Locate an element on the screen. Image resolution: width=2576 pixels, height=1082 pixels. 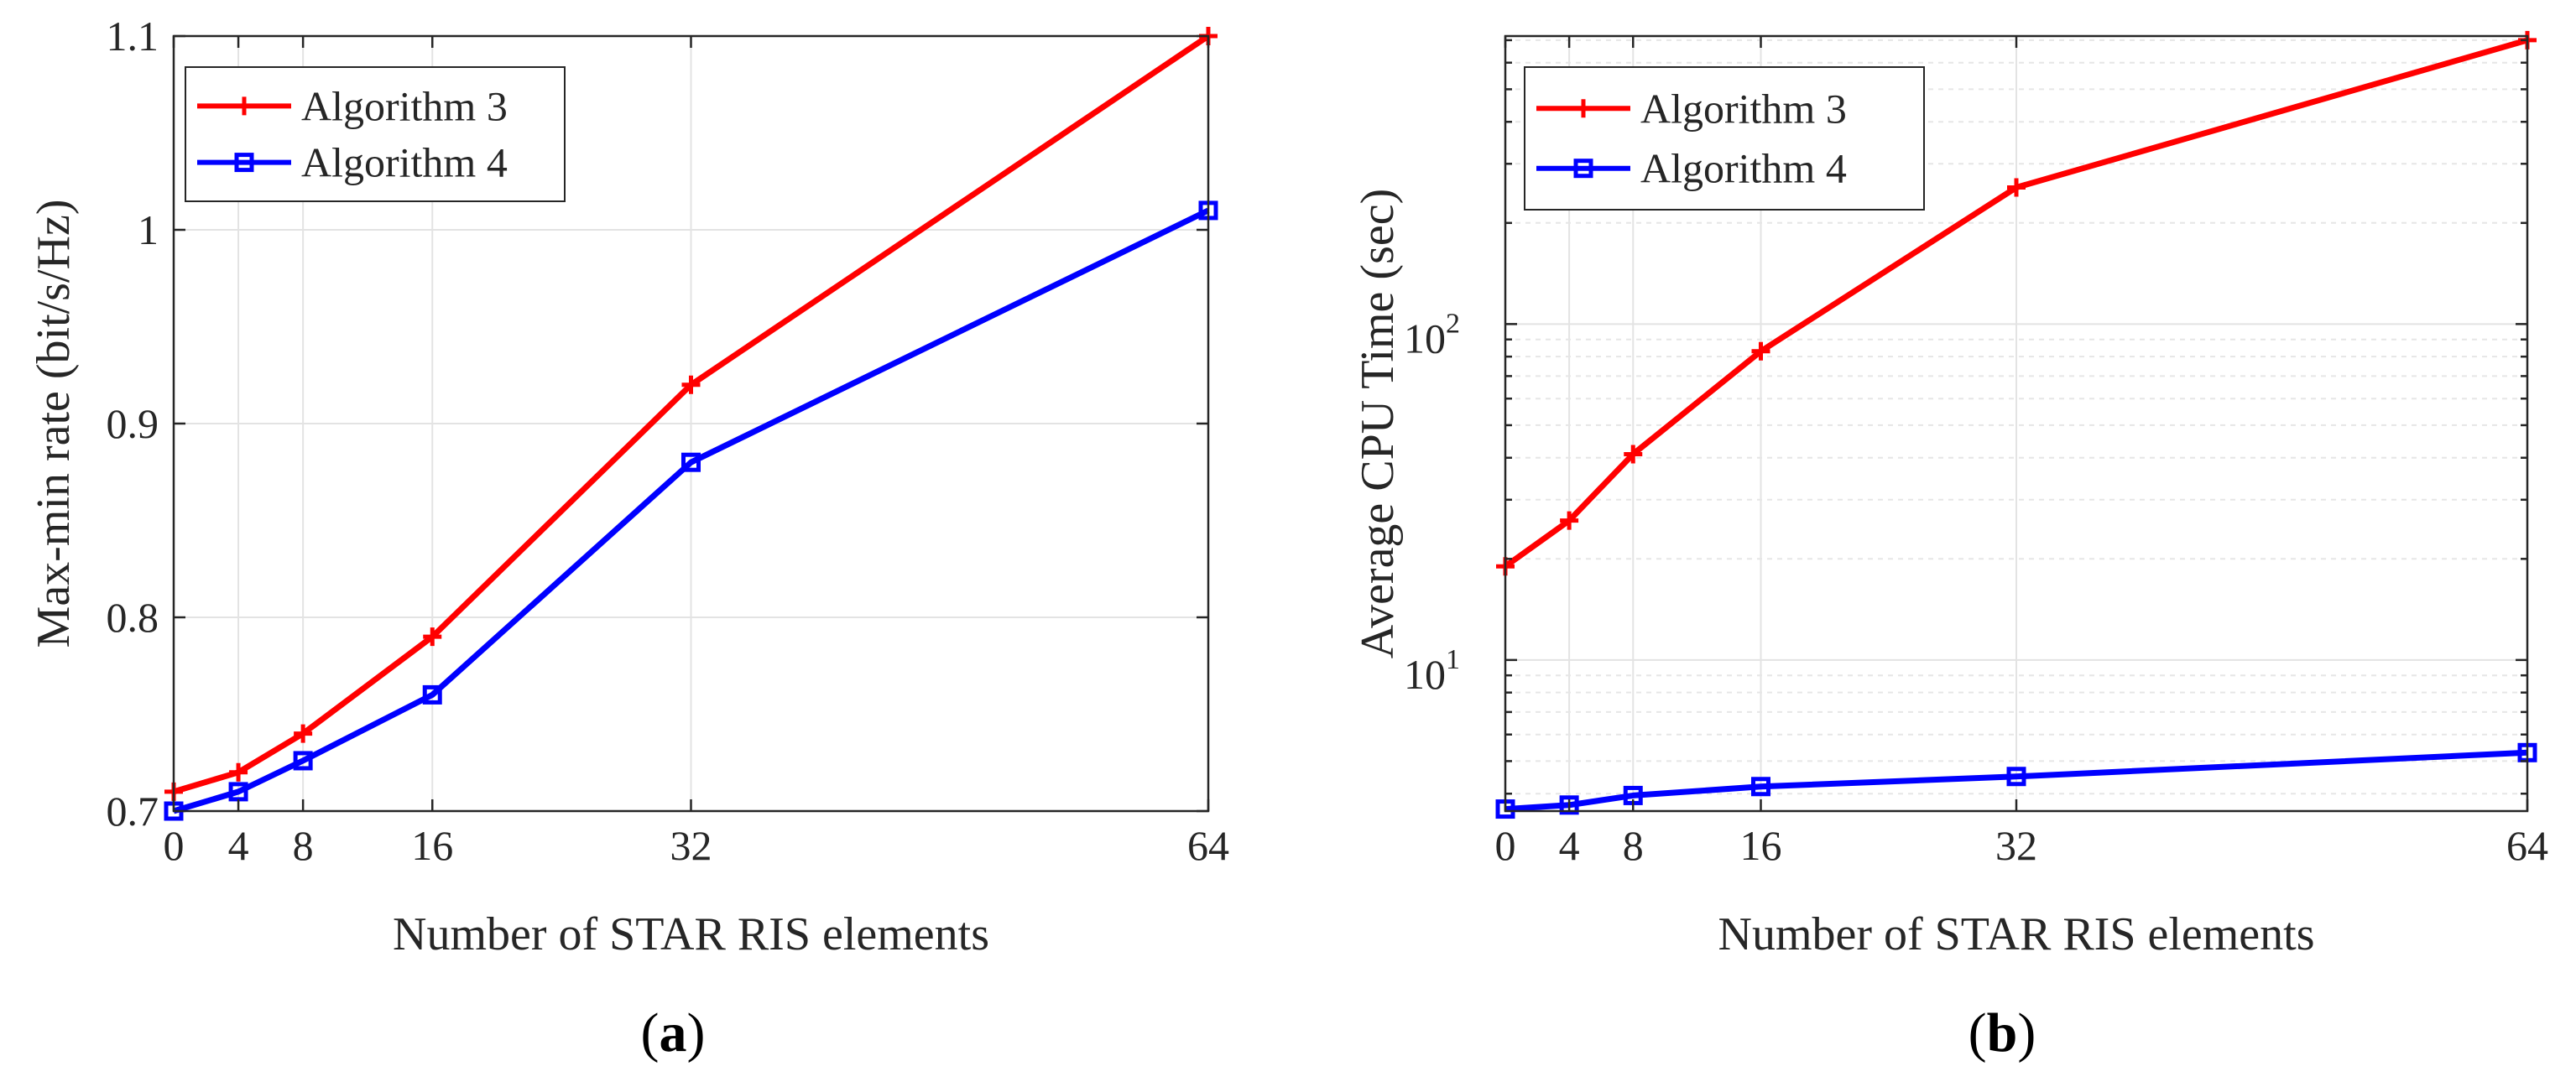
y-tick-labels: 0.7 0.8 0.9 1 1.1 is located at coordinates (133, 424).